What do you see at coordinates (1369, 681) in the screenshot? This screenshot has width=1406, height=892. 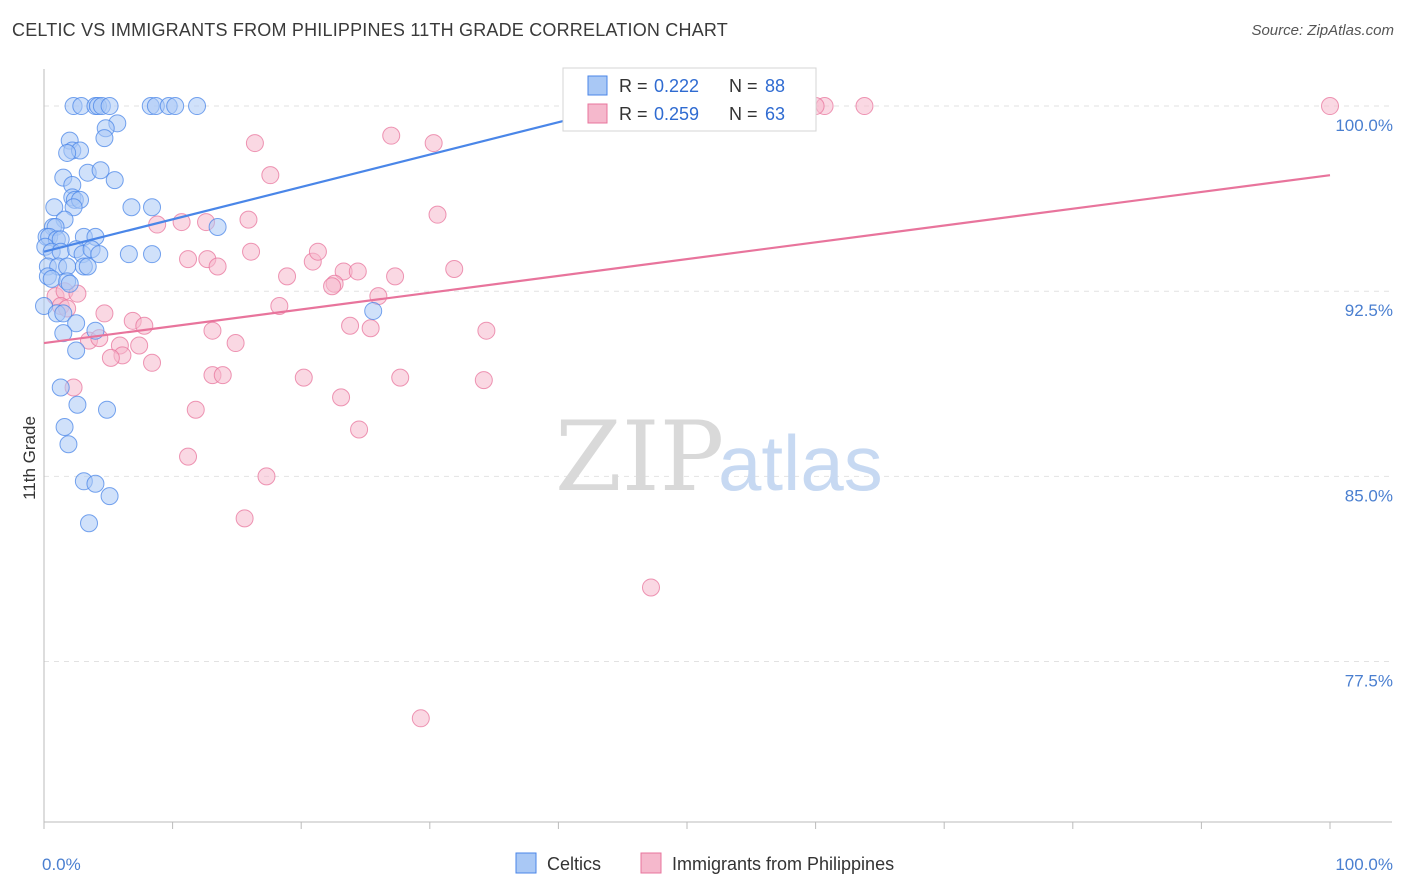 I see `y-tick-label: 77.5%` at bounding box center [1369, 681].